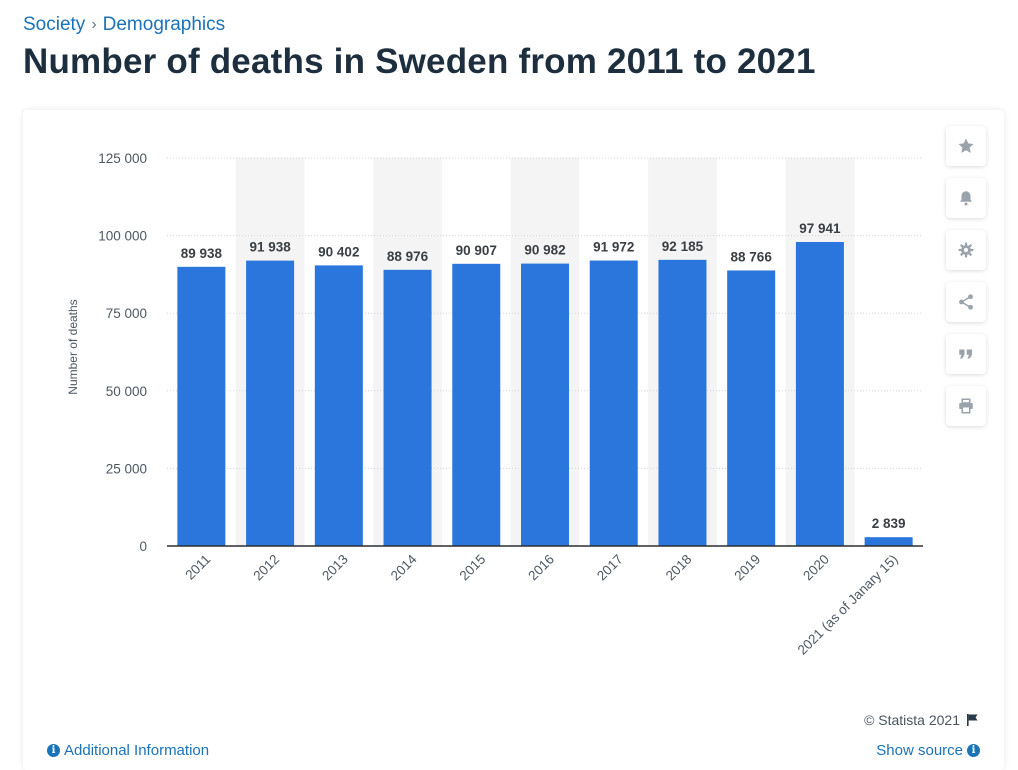 This screenshot has height=770, width=1018. Describe the element at coordinates (613, 247) in the screenshot. I see `data-label: 91 972` at that location.